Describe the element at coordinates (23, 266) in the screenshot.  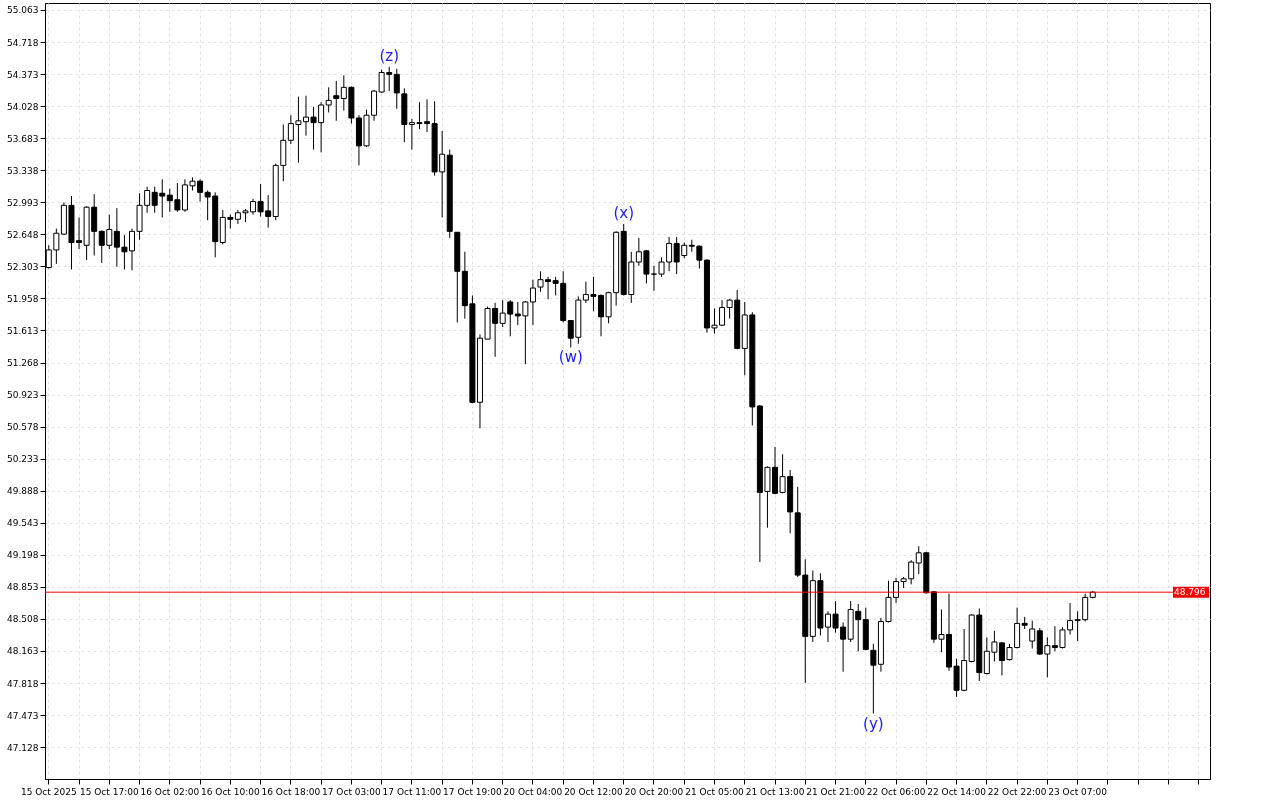
I see `y-tick-label: 52.303` at that location.